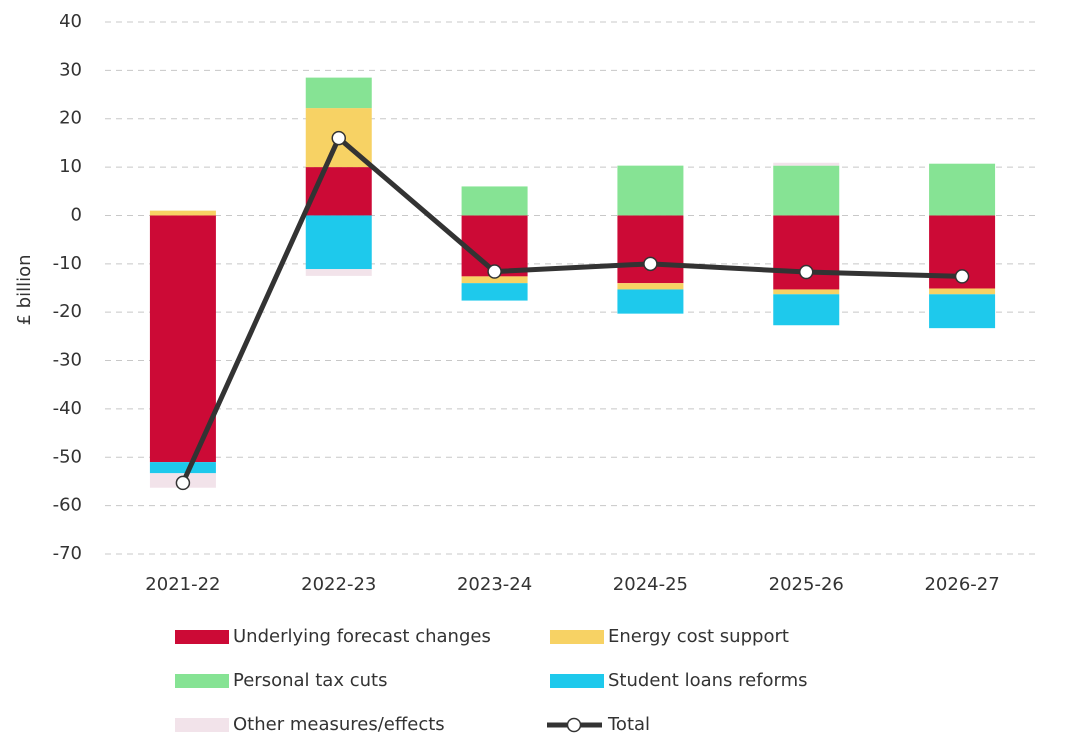 The image size is (1068, 738). Describe the element at coordinates (961, 584) in the screenshot. I see `x-tick-label: 2026-27` at that location.